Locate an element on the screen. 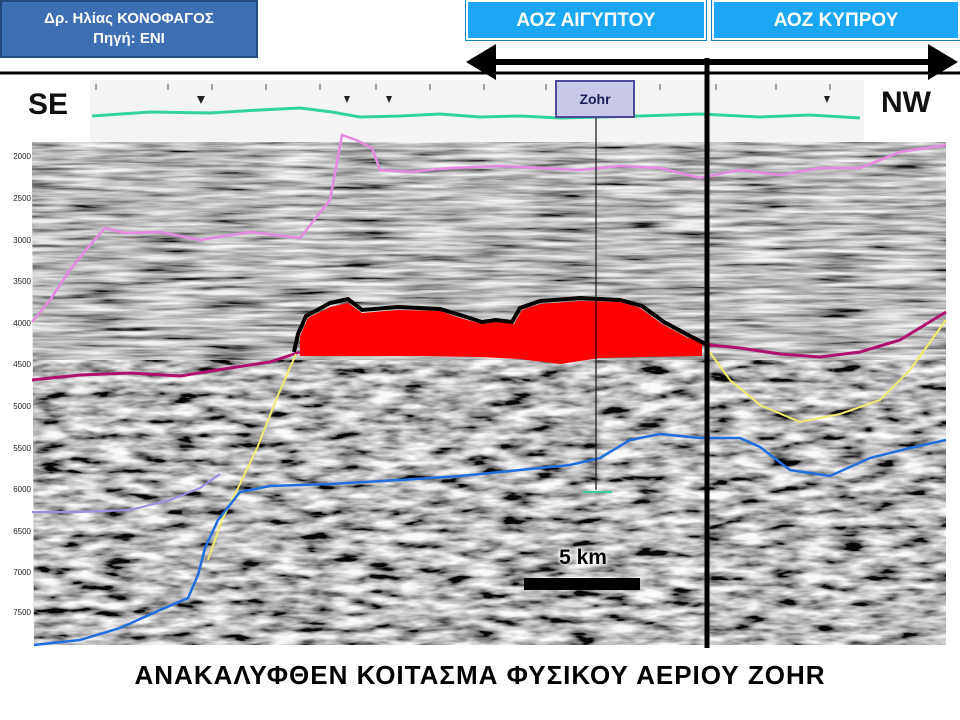  annotation-strip is located at coordinates (477, 111).